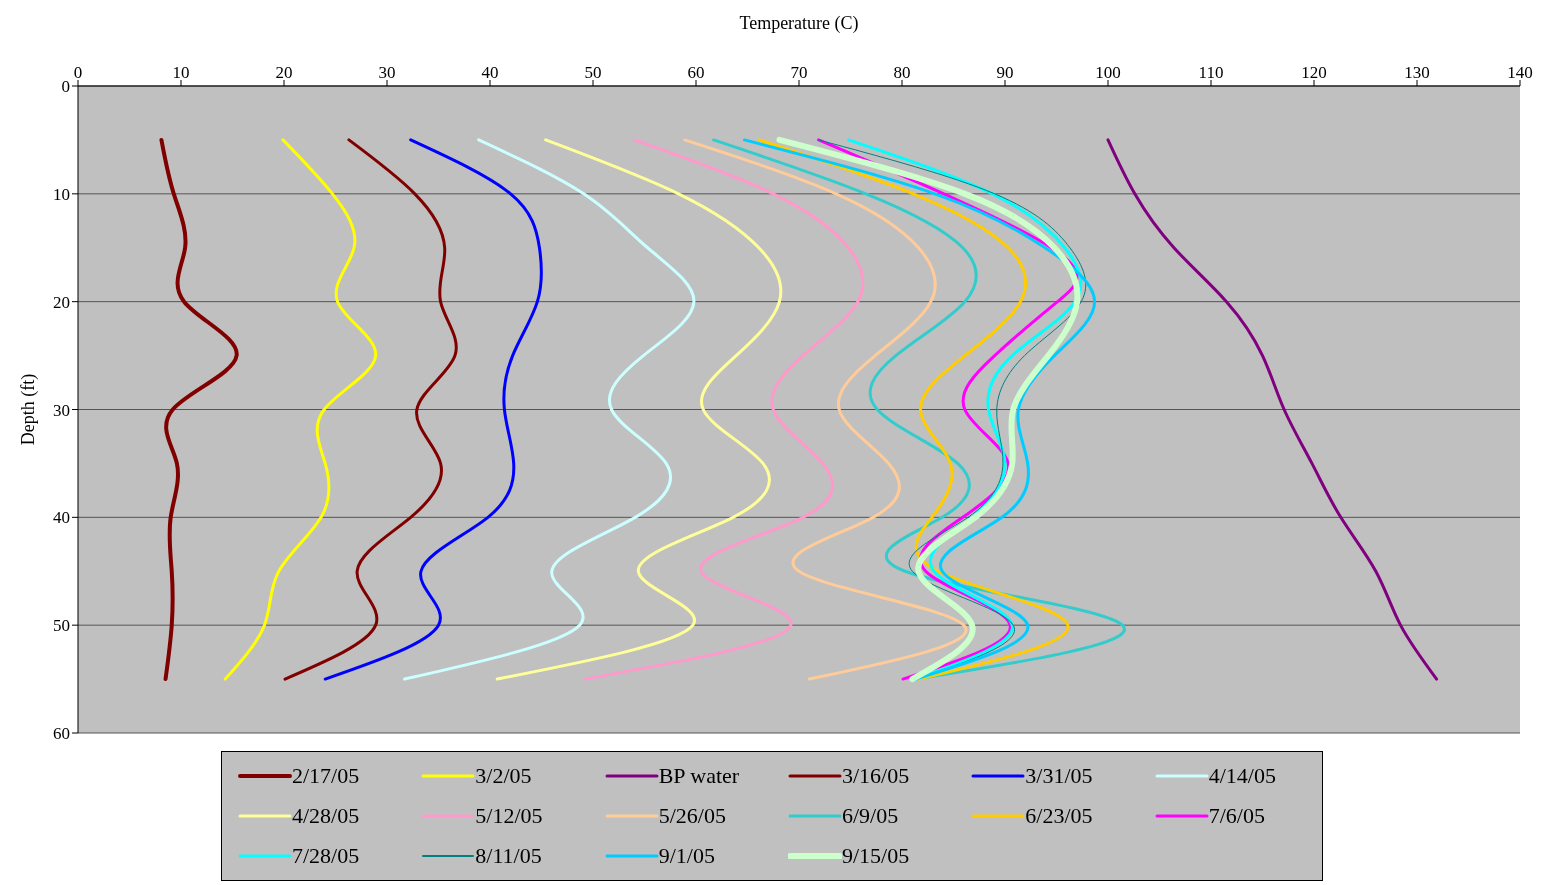  Describe the element at coordinates (686, 856) in the screenshot. I see `legend-label: 9/1/05` at that location.